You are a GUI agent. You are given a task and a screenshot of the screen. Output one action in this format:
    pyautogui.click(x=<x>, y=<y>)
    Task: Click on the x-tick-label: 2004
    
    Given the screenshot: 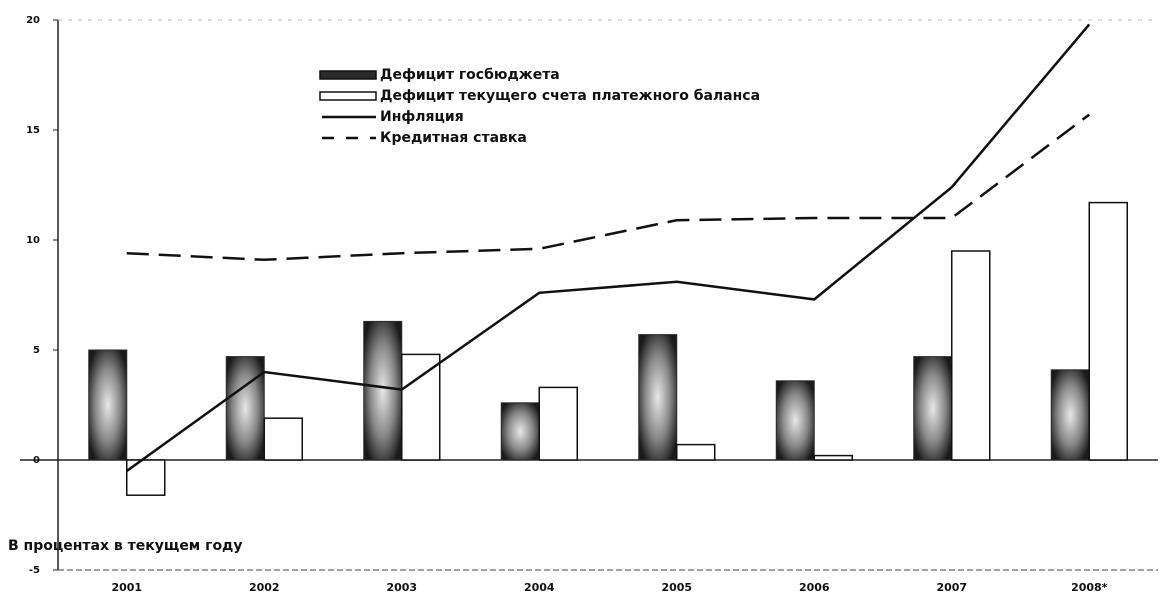 What is the action you would take?
    pyautogui.click(x=539, y=587)
    